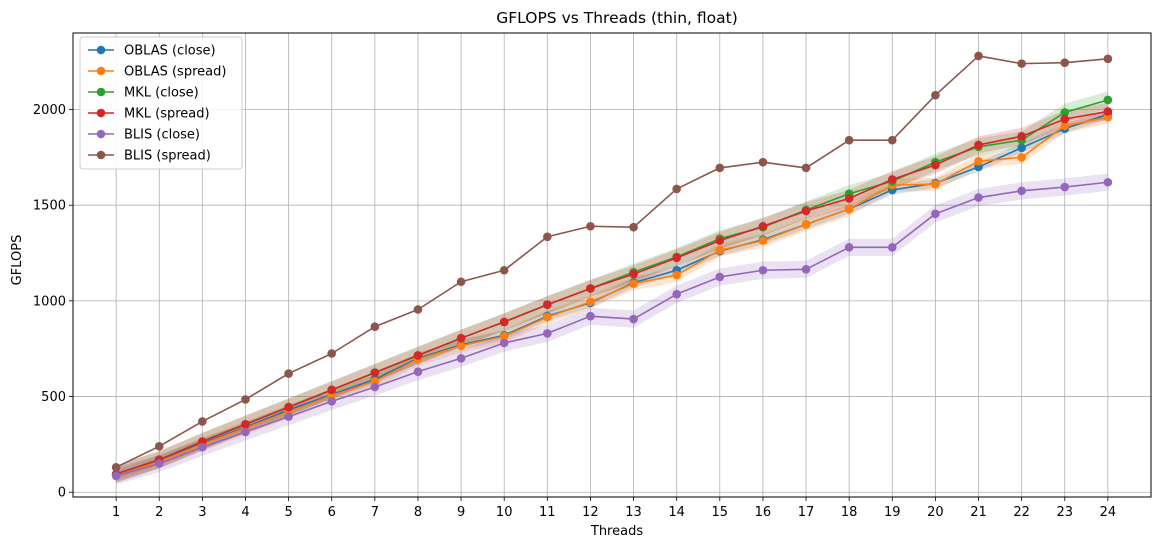 Image resolution: width=1169 pixels, height=547 pixels. Describe the element at coordinates (175, 72) in the screenshot. I see `legend-label: OBLAS (spread)` at that location.